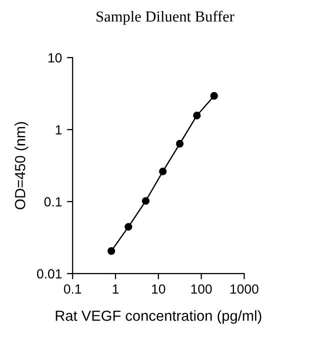 This screenshot has height=360, width=330. I want to click on x-tick-label: 0.1, so click(73, 289).